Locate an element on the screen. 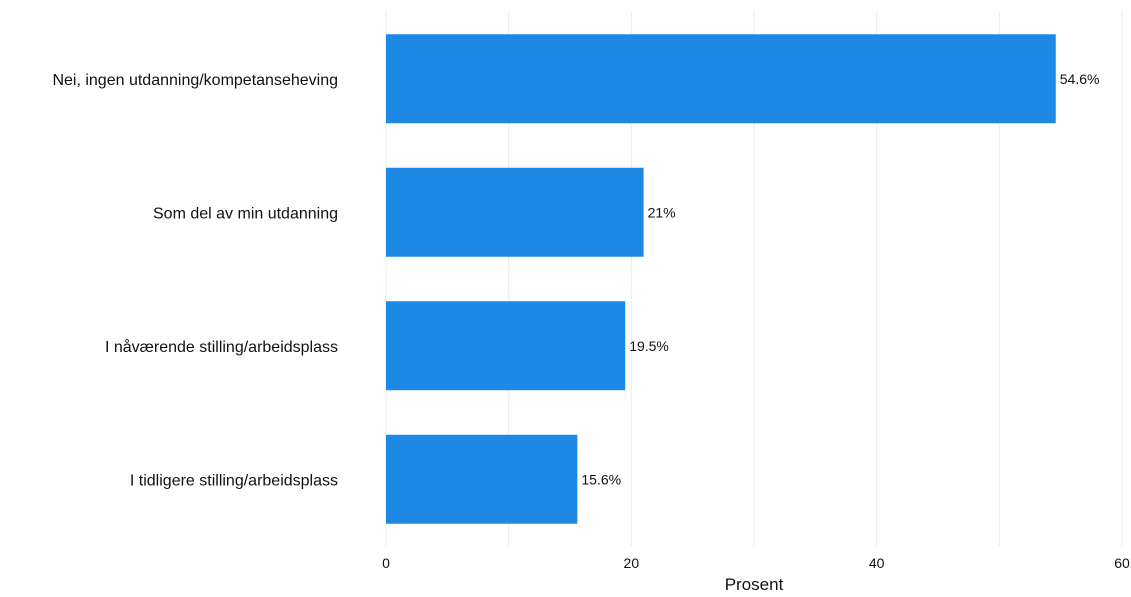 The width and height of the screenshot is (1131, 597). x-tick-label: 40 is located at coordinates (877, 563).